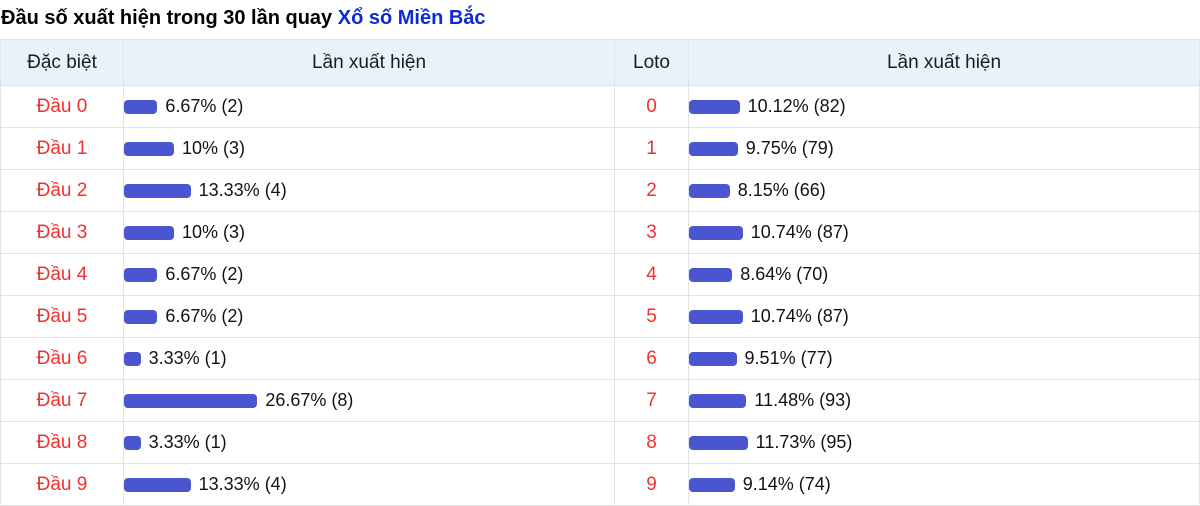  Describe the element at coordinates (411, 18) in the screenshot. I see `lottery-region-link: Xổ số Miền Bắc` at that location.